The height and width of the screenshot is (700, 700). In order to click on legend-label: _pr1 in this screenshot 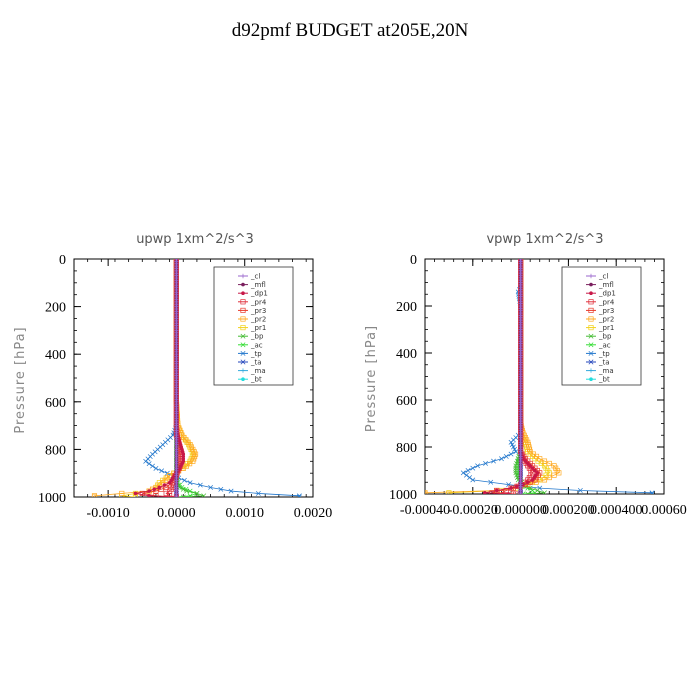, I will do `click(606, 328)`.